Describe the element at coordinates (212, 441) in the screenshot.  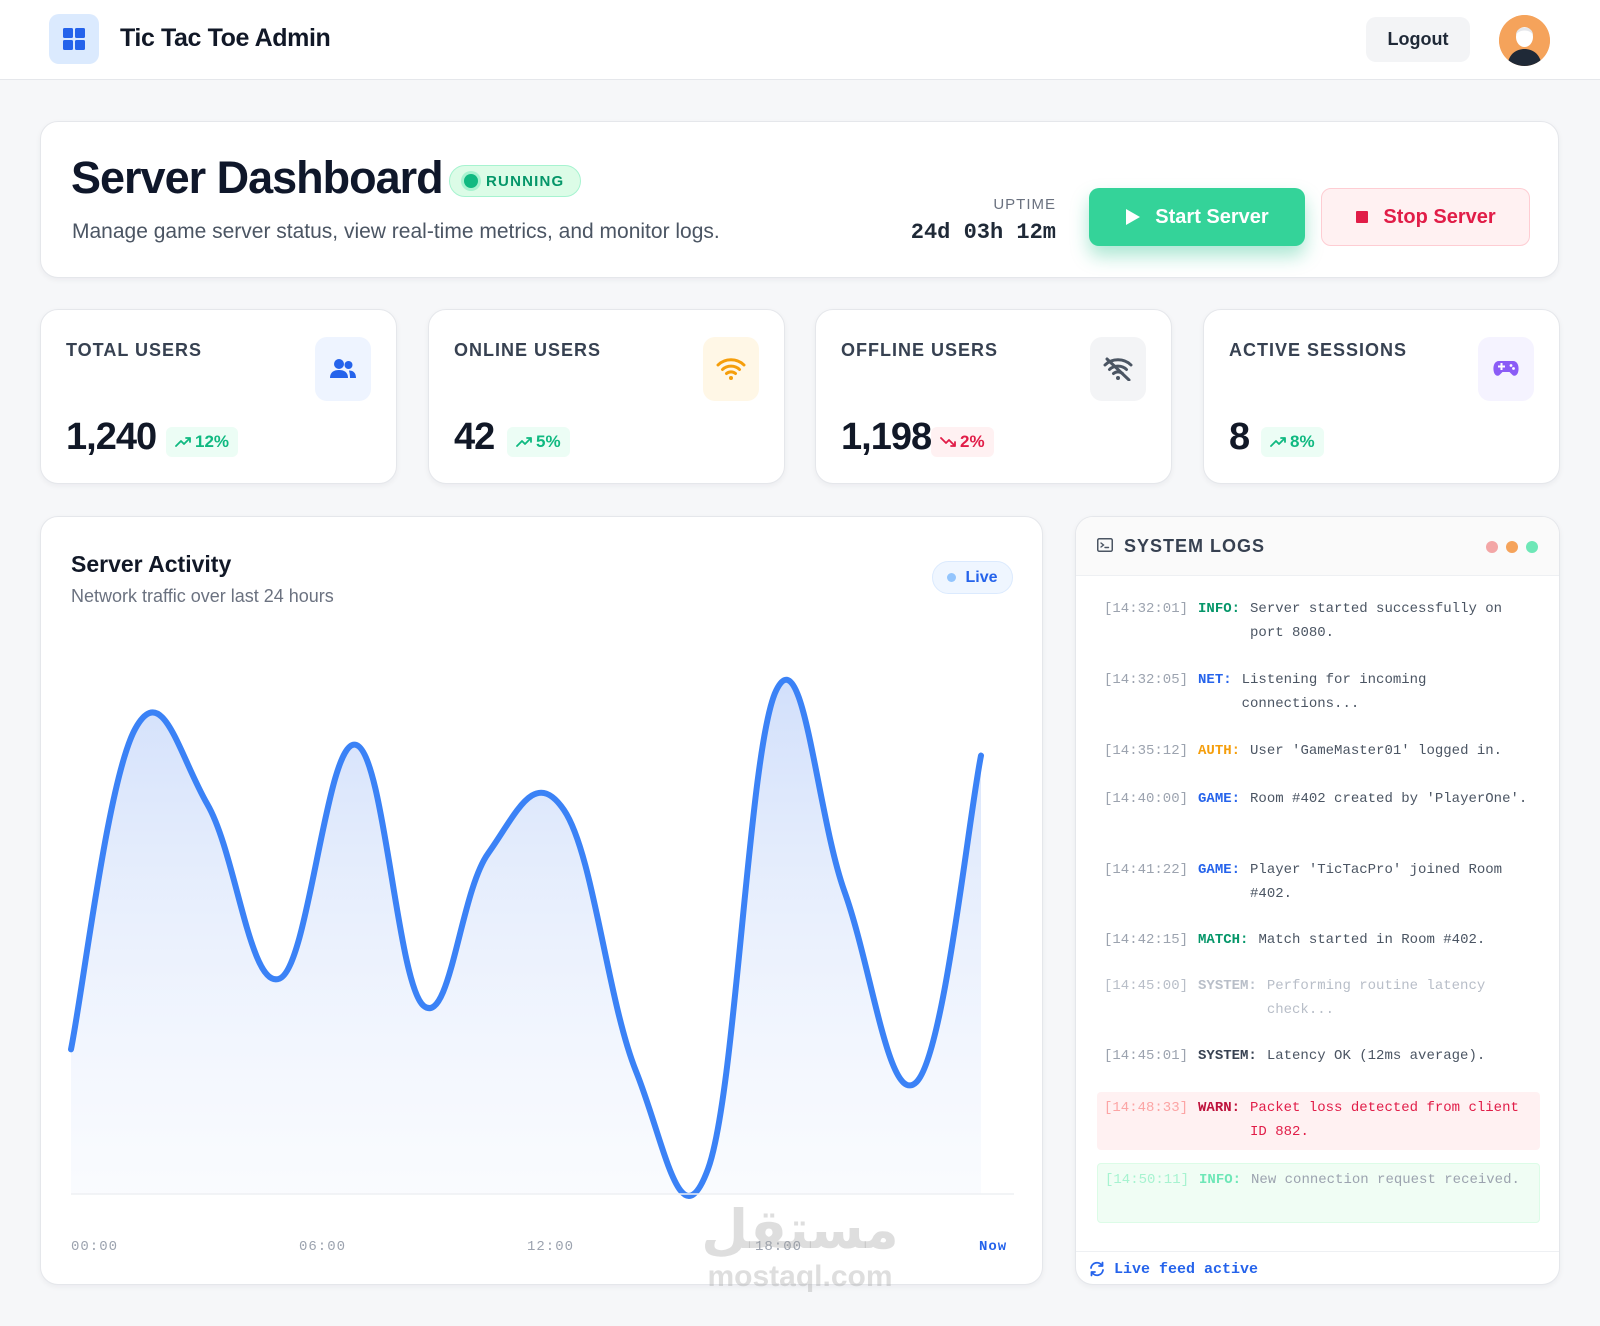
I see `trend-value: 12%` at that location.